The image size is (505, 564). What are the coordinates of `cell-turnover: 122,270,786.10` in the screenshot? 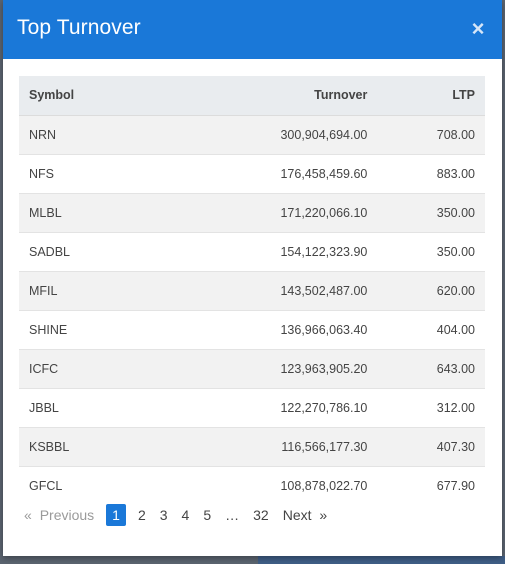 It's located at (275, 407).